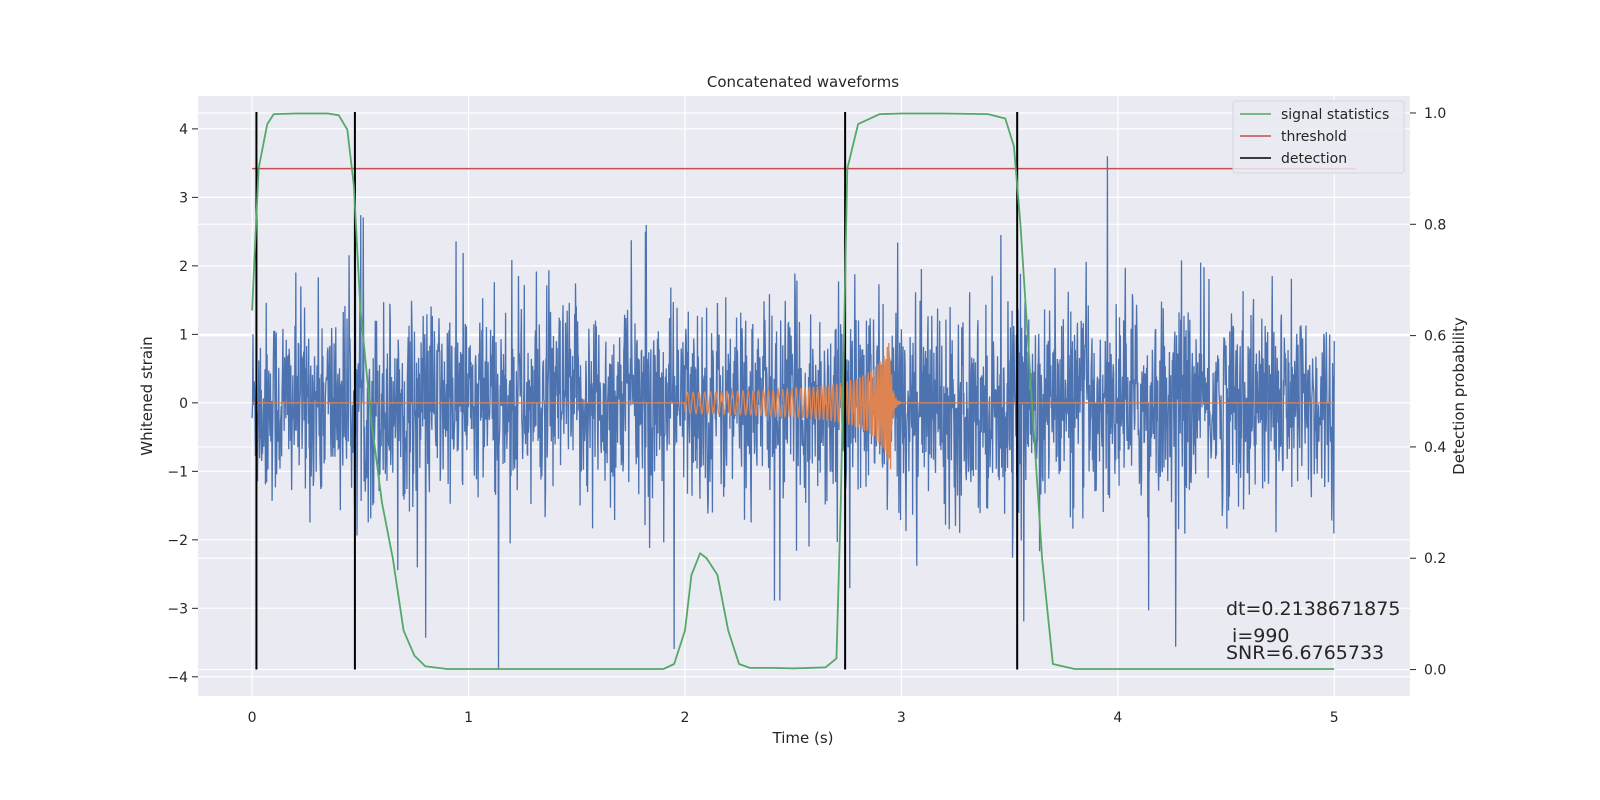  What do you see at coordinates (1428, 392) in the screenshot?
I see `y2-axis-ticks: 1.0 0.8 0.6 0.4 0.2 0.0` at bounding box center [1428, 392].